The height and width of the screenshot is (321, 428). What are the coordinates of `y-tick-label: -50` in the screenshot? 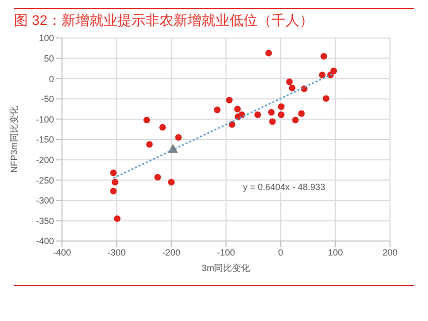 It's located at (47, 99).